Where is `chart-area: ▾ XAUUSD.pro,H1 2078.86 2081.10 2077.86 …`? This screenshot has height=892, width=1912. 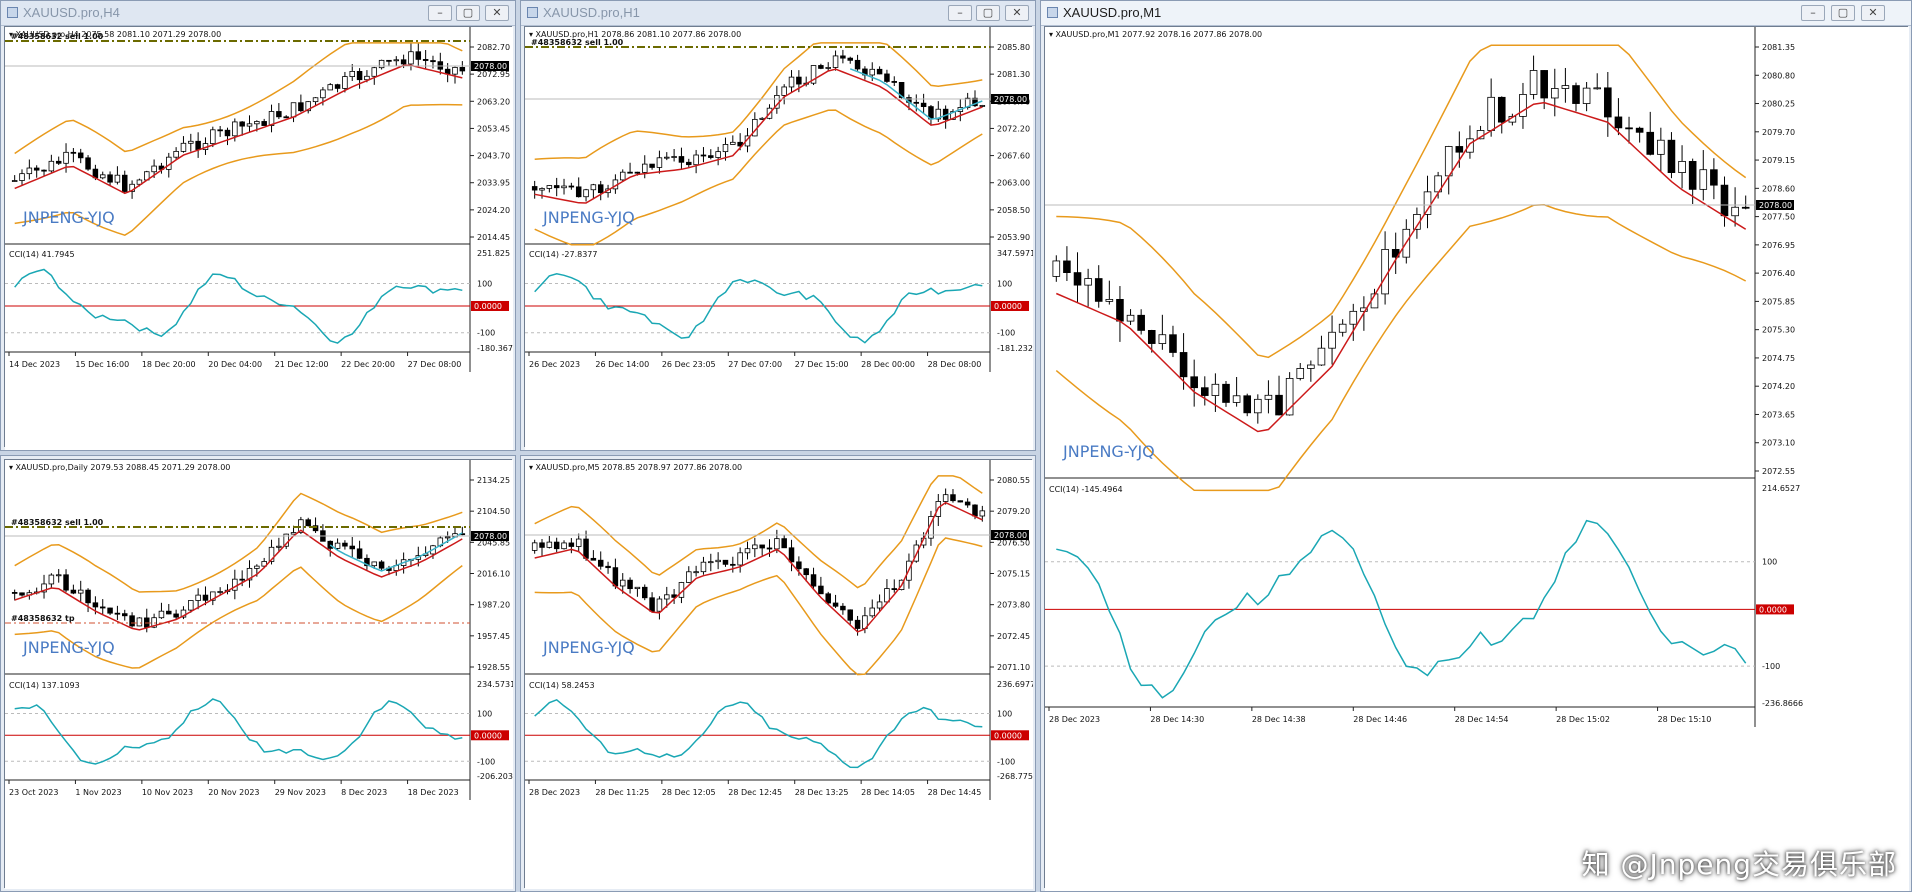
chart-area: ▾ XAUUSD.pro,H1 2078.86 2081.10 2077.86 … is located at coordinates (778, 238).